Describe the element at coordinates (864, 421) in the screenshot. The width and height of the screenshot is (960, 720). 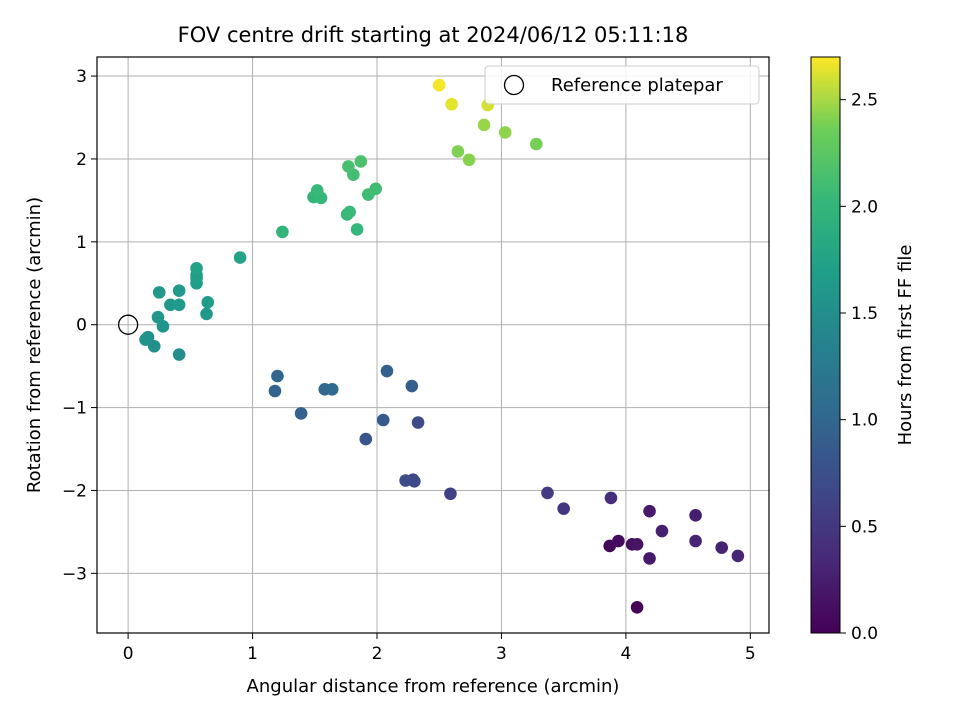
I see `colorbar-tick-label: 1.0` at that location.